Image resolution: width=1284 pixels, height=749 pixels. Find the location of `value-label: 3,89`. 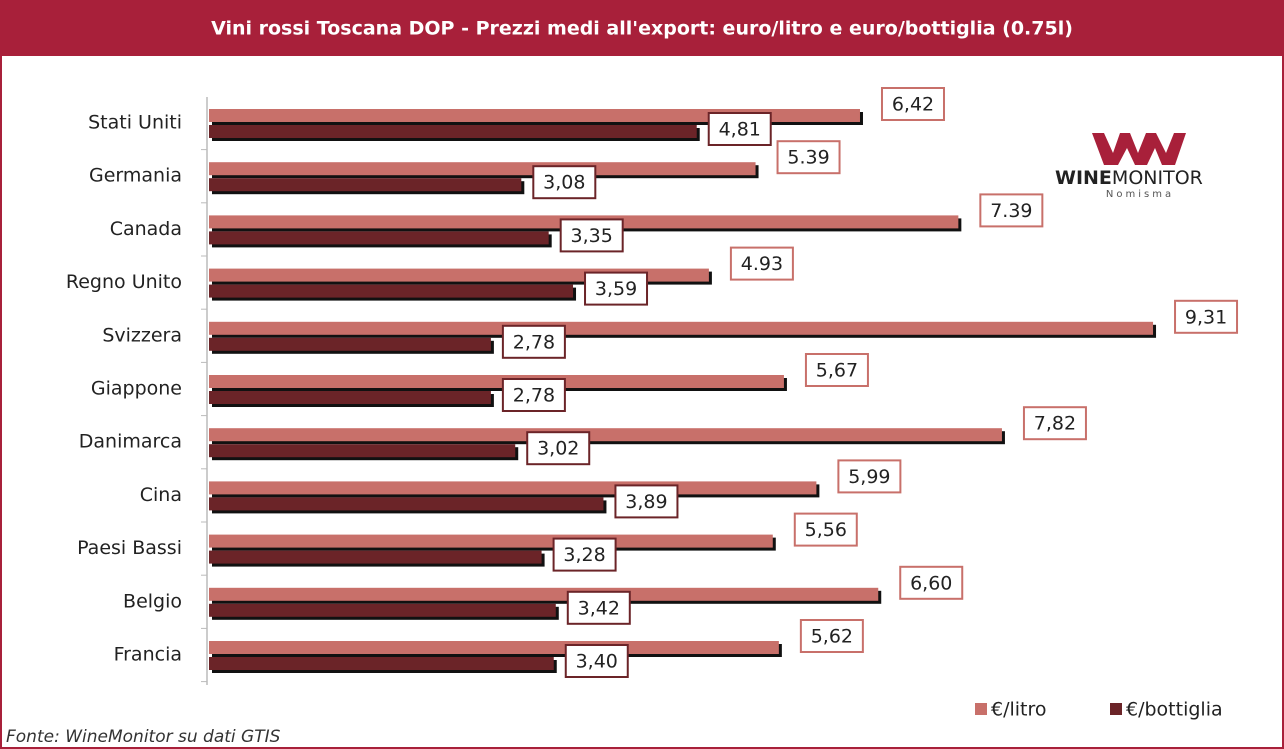

value-label: 3,89 is located at coordinates (646, 502).